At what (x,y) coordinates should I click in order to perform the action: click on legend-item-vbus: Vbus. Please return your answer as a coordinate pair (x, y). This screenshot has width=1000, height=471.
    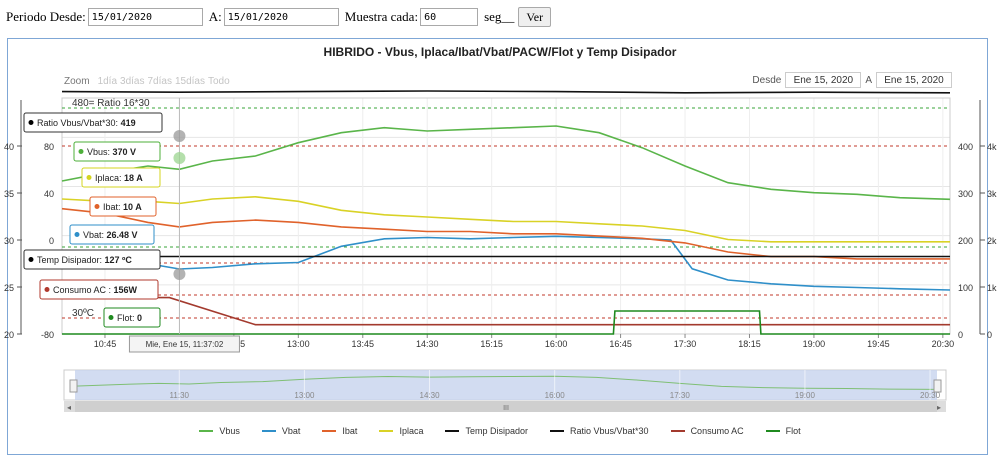
    Looking at the image, I should click on (219, 431).